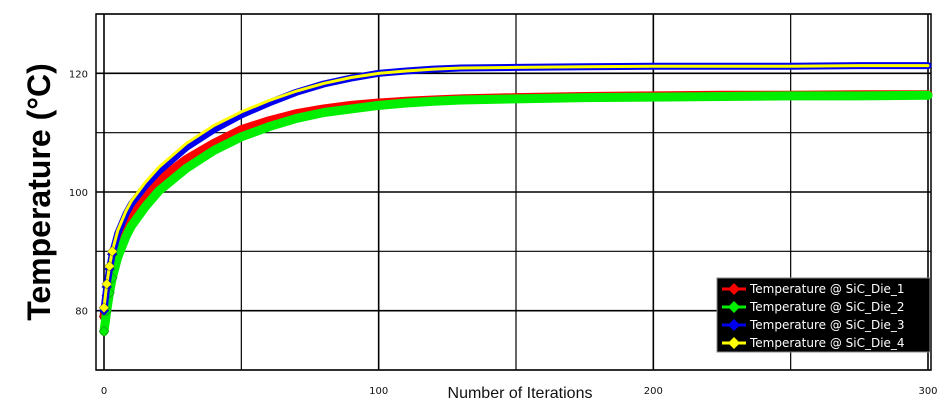 The height and width of the screenshot is (403, 938). Describe the element at coordinates (78, 193) in the screenshot. I see `y-tick-label: 100` at that location.